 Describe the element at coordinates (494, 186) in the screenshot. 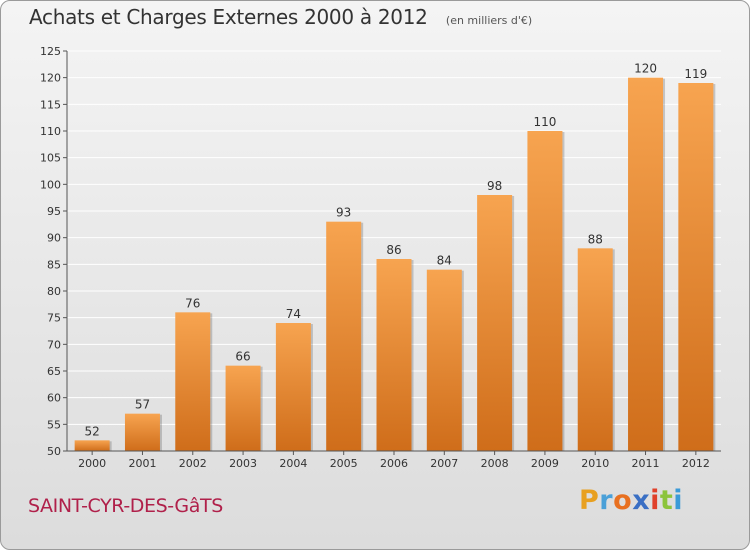

I see `data-label: 98` at that location.